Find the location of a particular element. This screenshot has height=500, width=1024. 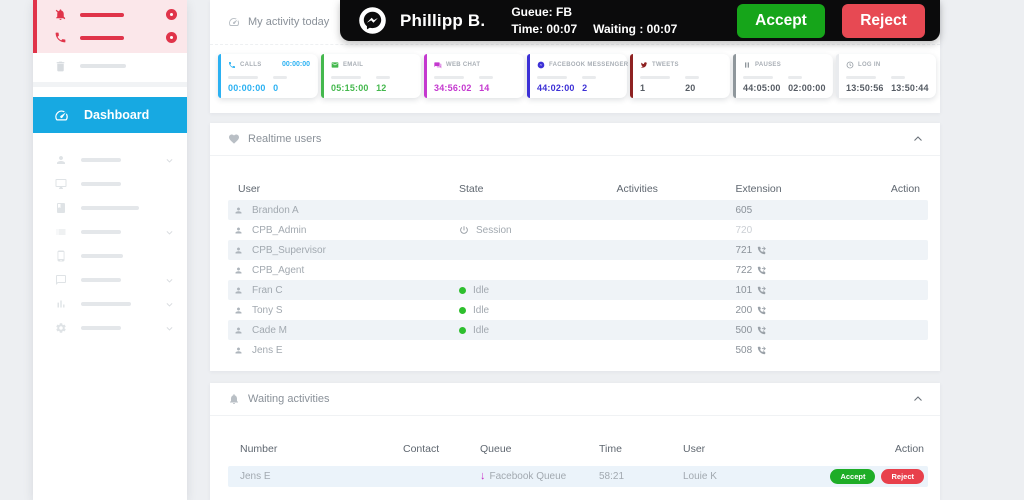

user-name: Fran C is located at coordinates (267, 290).